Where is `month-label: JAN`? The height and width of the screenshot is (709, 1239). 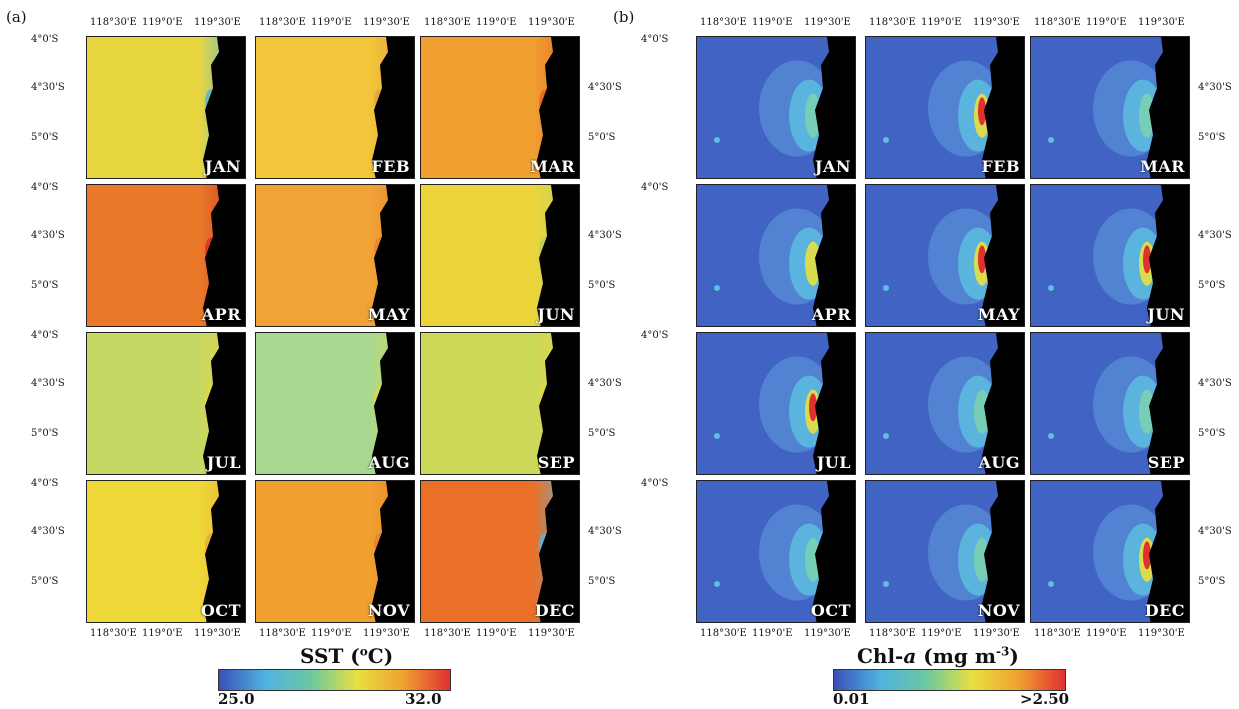 month-label: JAN is located at coordinates (832, 166).